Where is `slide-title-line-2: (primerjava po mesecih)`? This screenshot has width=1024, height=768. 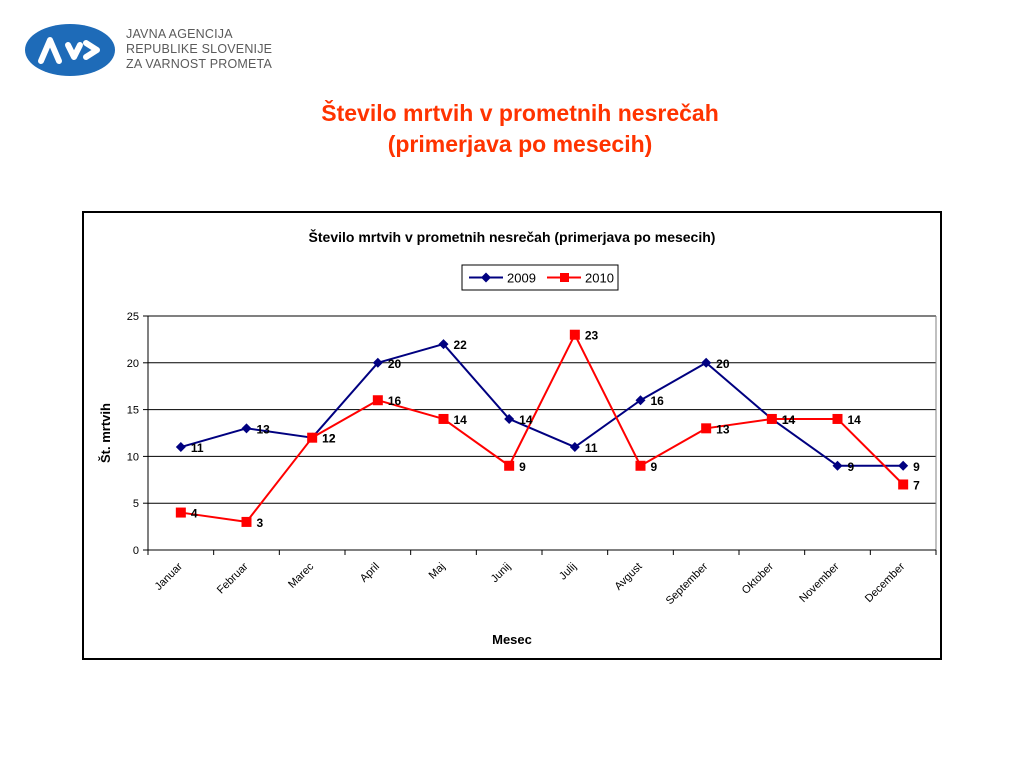 slide-title-line-2: (primerjava po mesecih) is located at coordinates (520, 144).